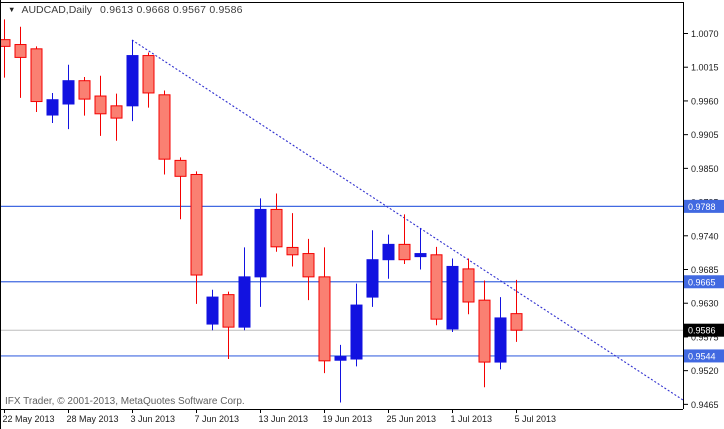 Image resolution: width=724 pixels, height=429 pixels. I want to click on date-axis-label: 7 Jun 2013, so click(217, 419).